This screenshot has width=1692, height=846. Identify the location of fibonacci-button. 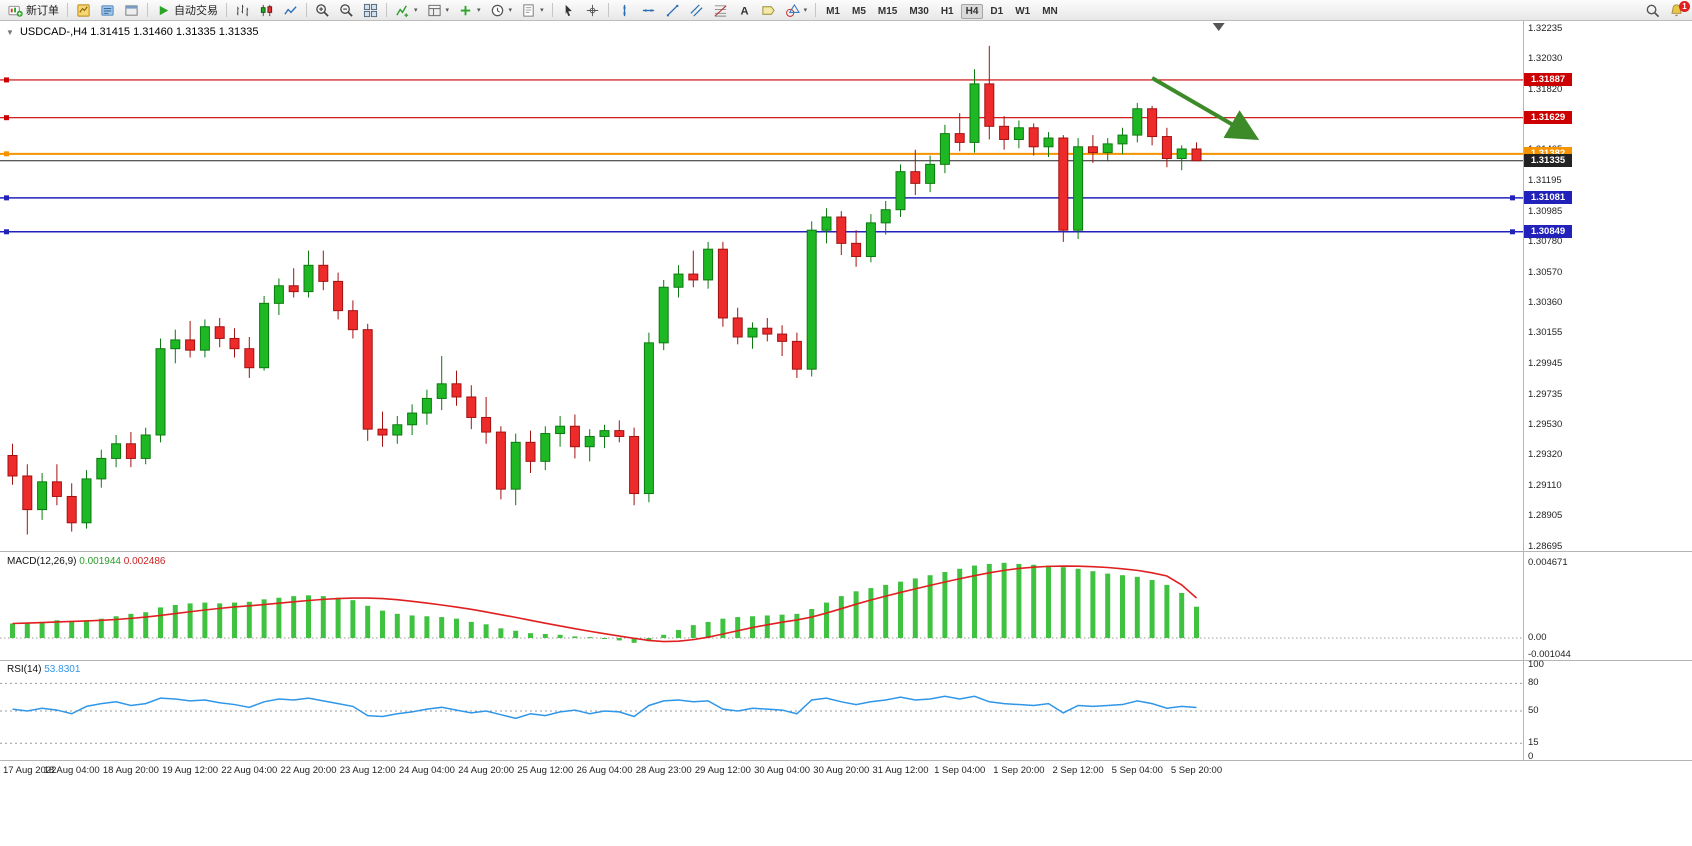
(720, 10).